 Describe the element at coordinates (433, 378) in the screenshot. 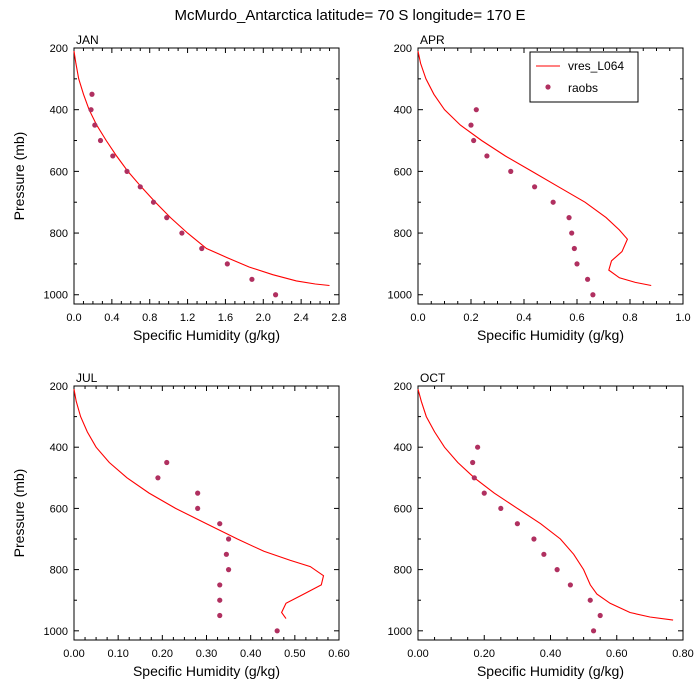

I see `panel-label: OCT` at that location.